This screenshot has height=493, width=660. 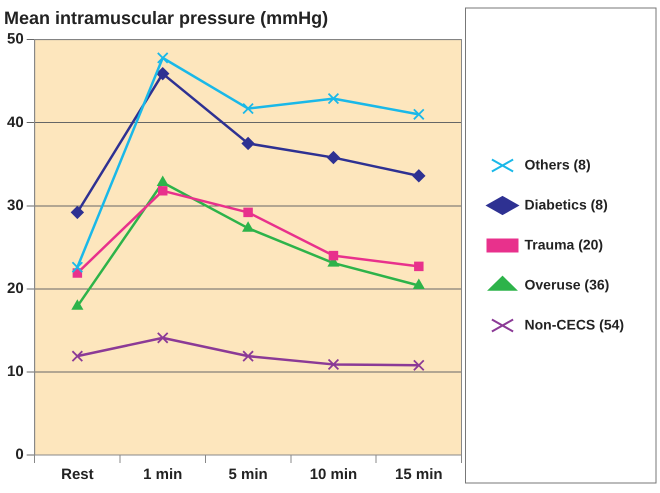 I want to click on x-tick-label: 5 min, so click(x=248, y=475).